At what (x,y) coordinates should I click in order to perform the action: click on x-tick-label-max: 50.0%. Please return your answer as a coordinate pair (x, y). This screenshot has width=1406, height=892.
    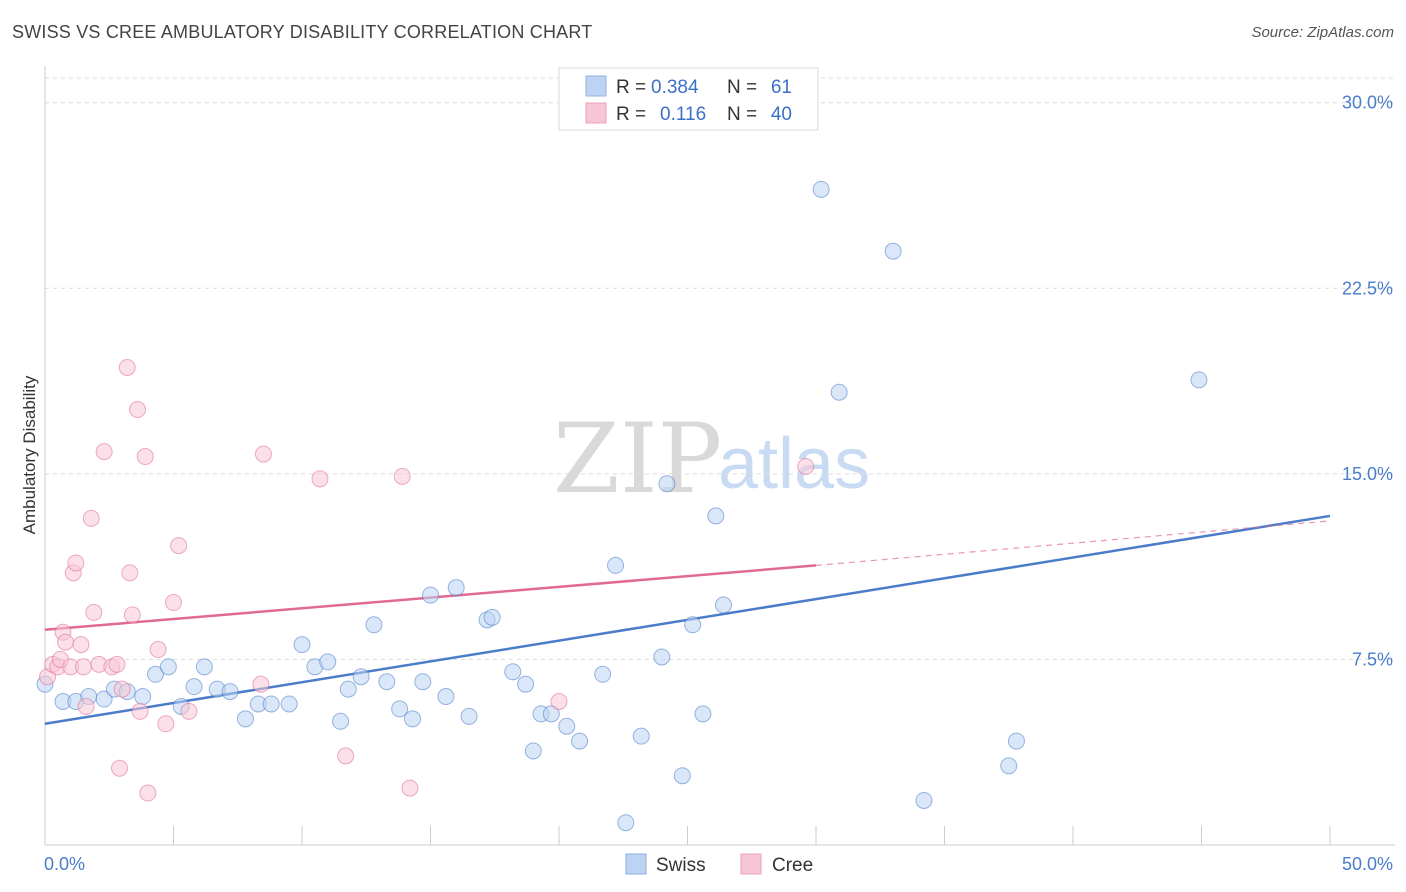
    Looking at the image, I should click on (1367, 864).